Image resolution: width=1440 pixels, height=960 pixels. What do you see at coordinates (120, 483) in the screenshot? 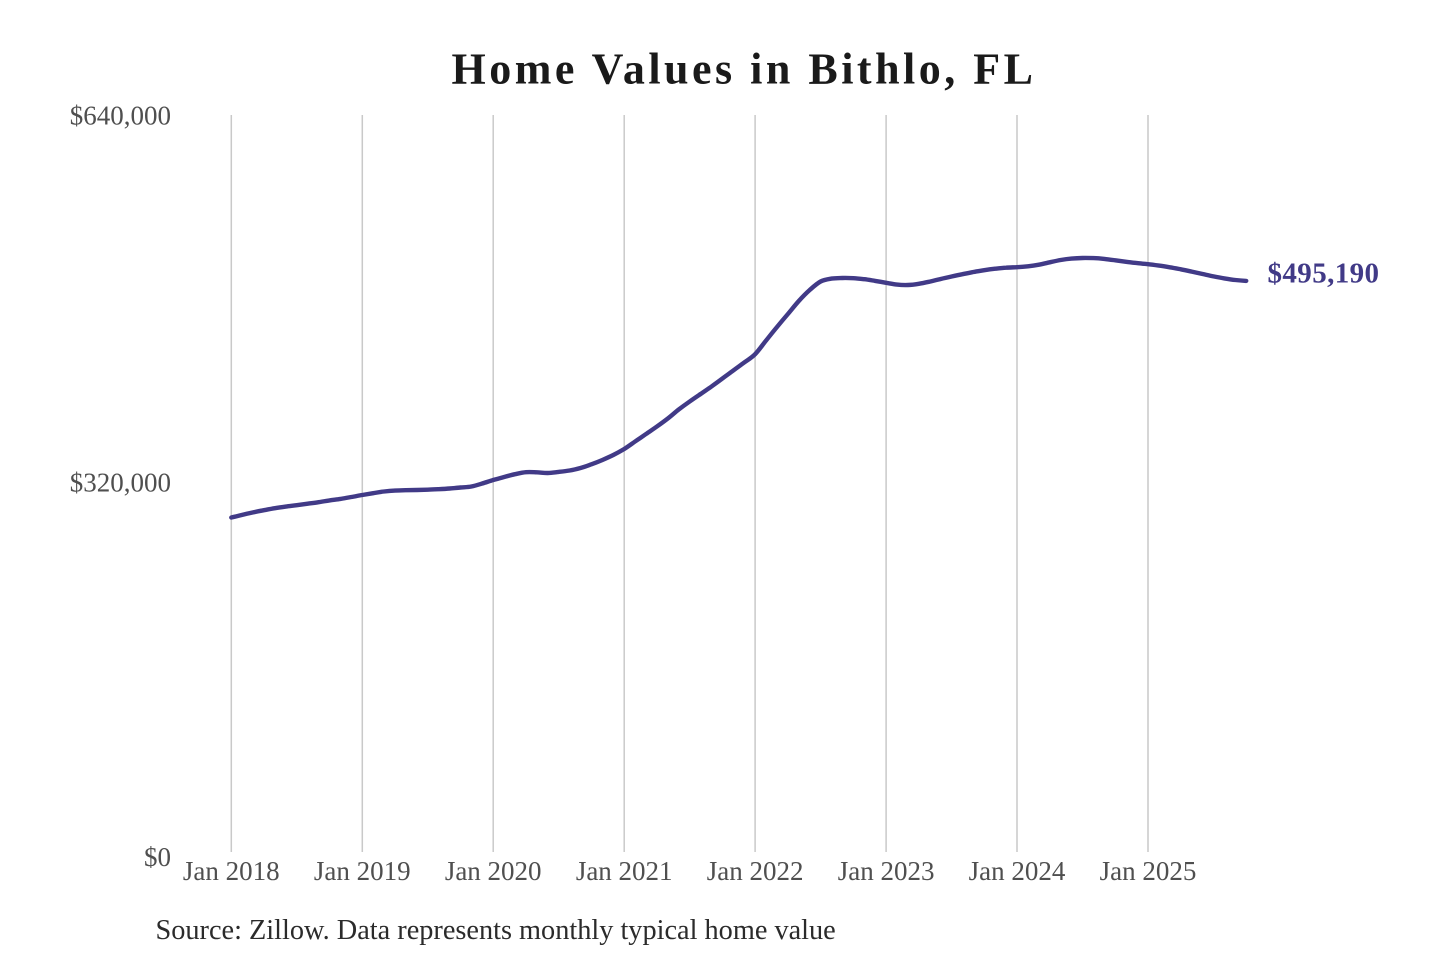
I see `svg-text: $320,000` at bounding box center [120, 483].